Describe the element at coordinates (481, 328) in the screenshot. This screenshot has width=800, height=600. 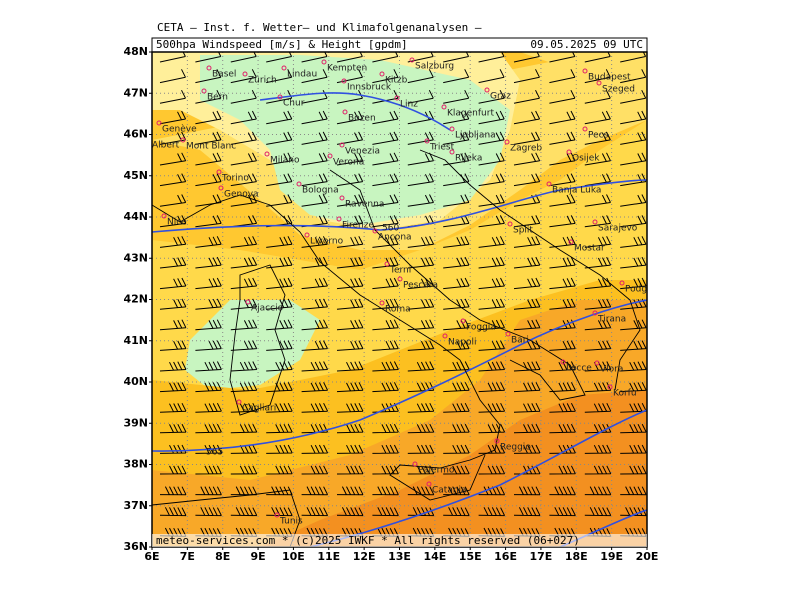
I see `city-label: Foggia` at that location.